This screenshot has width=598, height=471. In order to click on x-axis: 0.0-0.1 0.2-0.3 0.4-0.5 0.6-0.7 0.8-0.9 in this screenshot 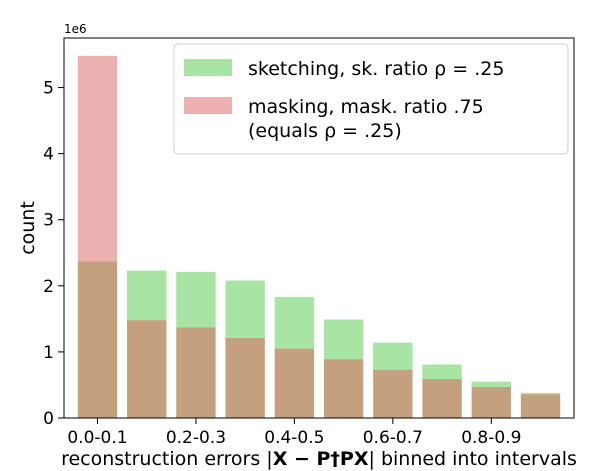, I will do `click(294, 433)`.